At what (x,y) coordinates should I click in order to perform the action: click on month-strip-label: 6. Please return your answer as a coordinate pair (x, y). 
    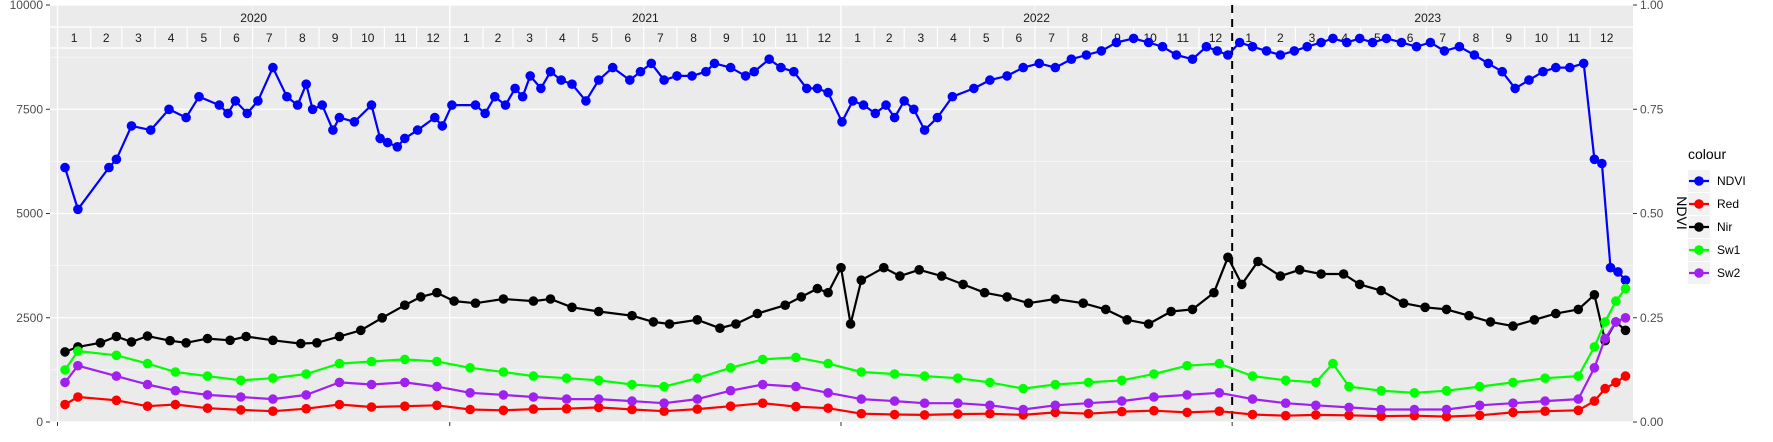
    Looking at the image, I should click on (627, 38).